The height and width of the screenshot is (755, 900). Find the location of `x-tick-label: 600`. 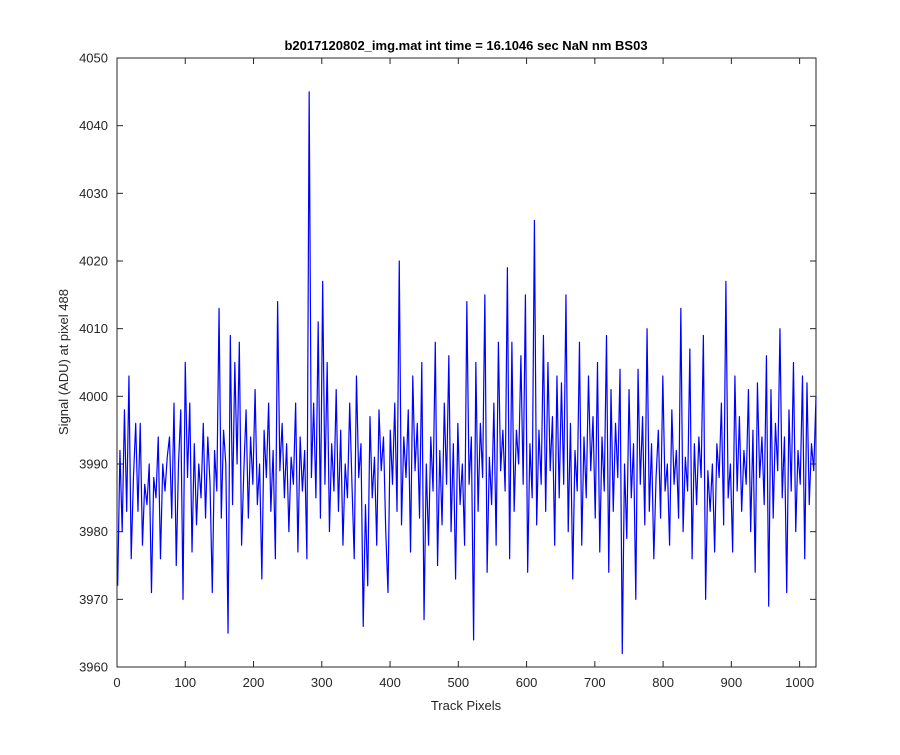

x-tick-label: 600 is located at coordinates (527, 682).